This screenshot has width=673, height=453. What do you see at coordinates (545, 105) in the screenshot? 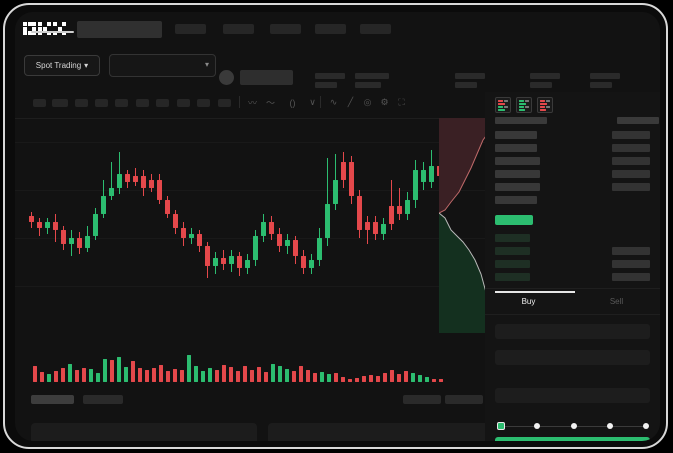
I see `orderbook-asks-icon` at bounding box center [545, 105].